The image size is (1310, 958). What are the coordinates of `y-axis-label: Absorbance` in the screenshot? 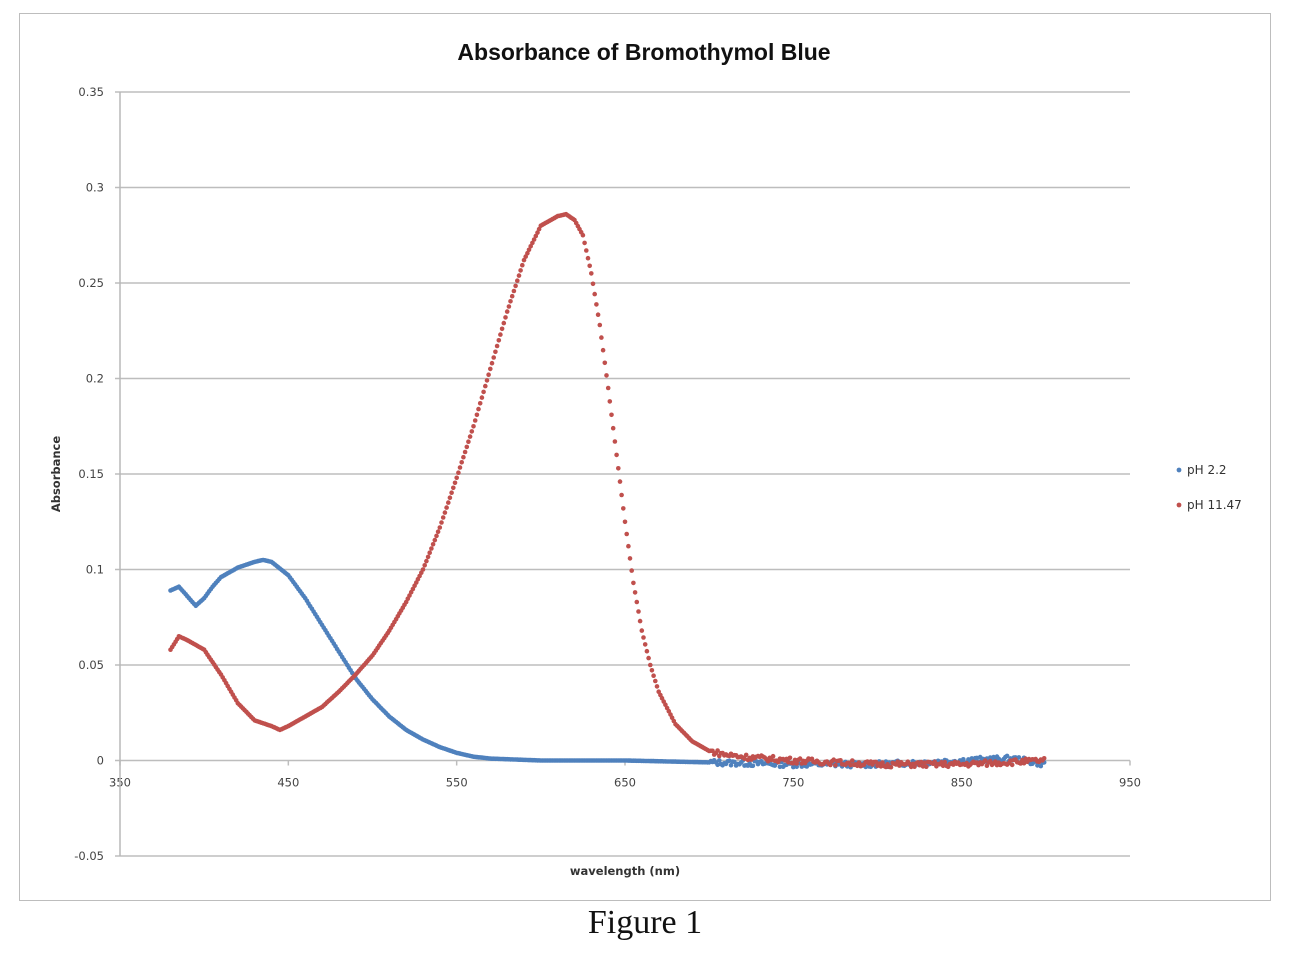 It's located at (56, 474).